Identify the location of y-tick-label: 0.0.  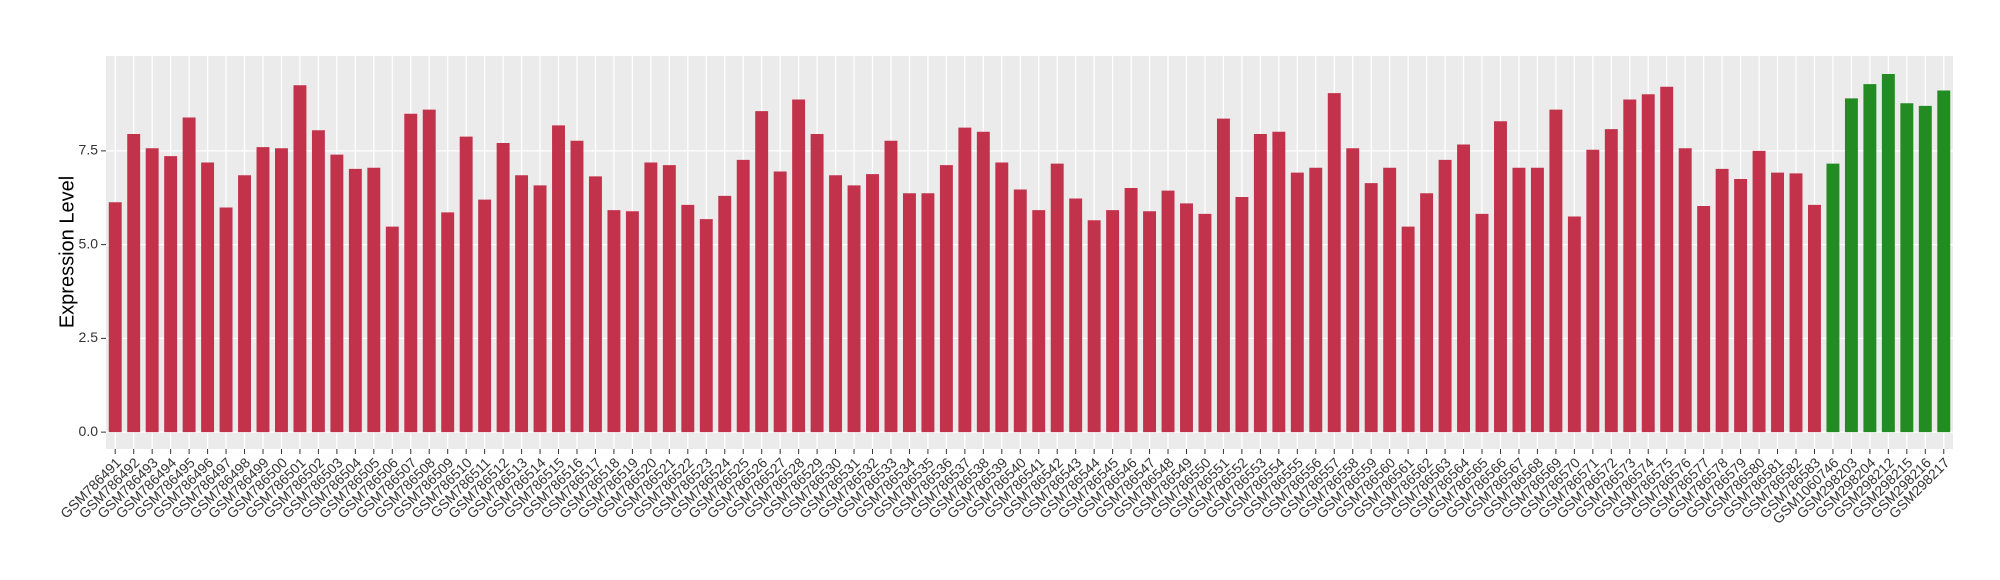
(89, 431).